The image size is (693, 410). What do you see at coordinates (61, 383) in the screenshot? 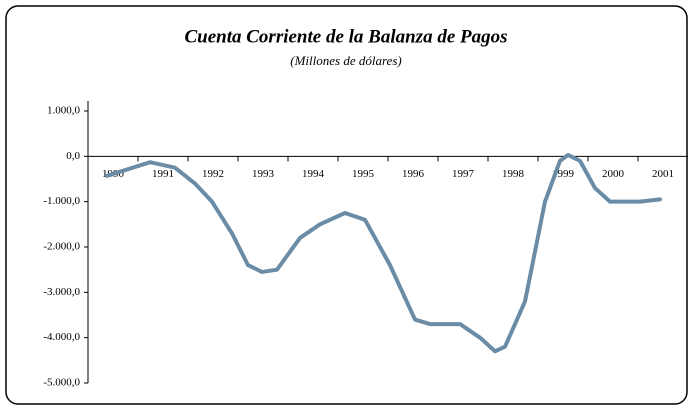
I see `y-tick-label: -5.000,0` at bounding box center [61, 383].